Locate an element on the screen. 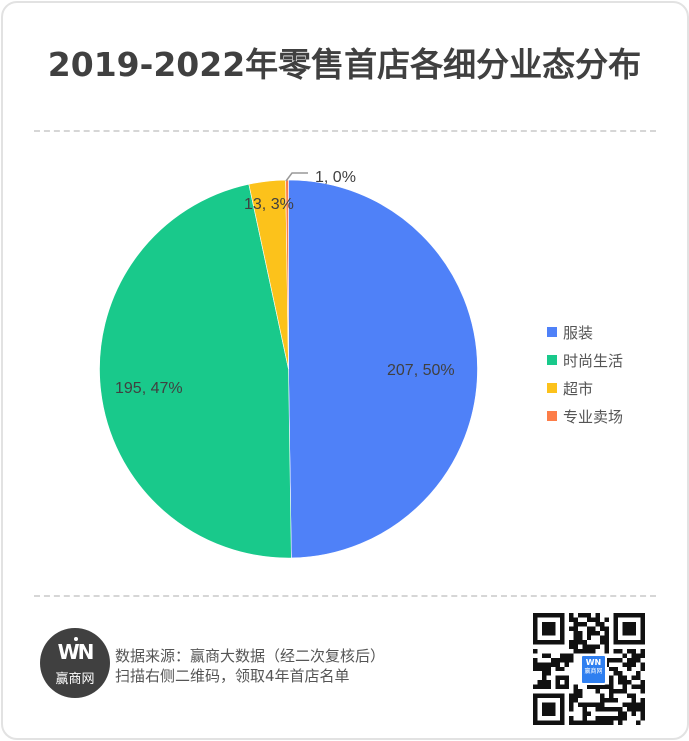 This screenshot has height=741, width=689. slice-lifestyle is located at coordinates (195, 371).